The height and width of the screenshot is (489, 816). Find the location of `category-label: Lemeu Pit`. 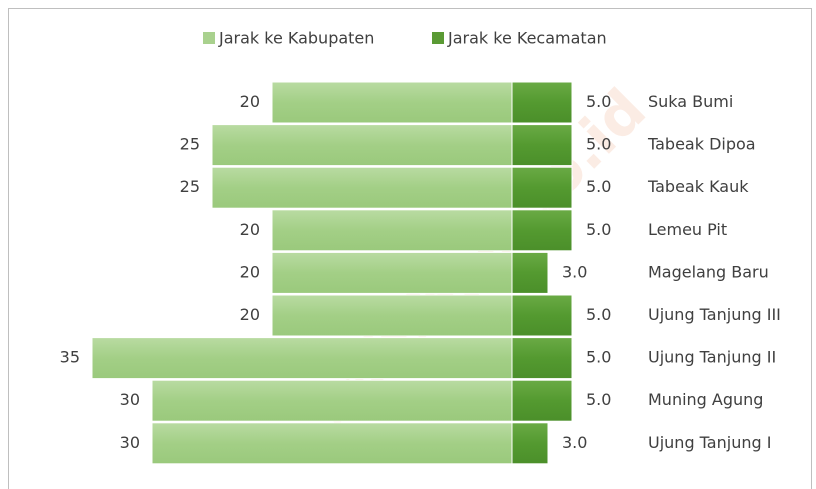

category-label: Lemeu Pit is located at coordinates (687, 229).